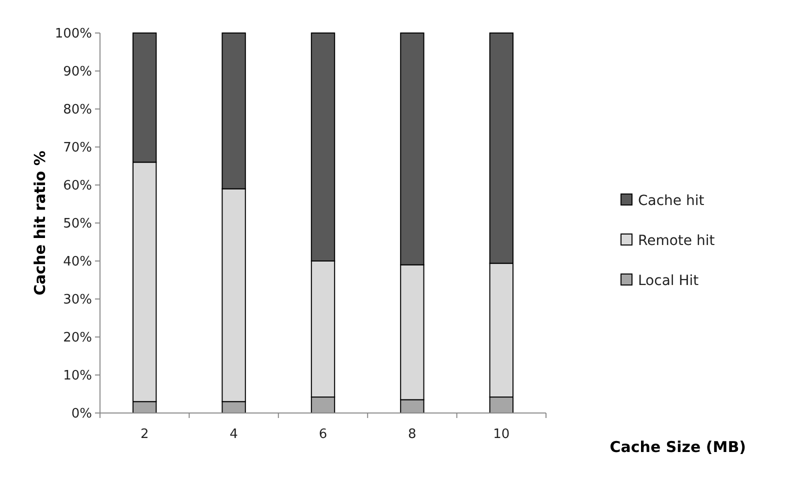 The width and height of the screenshot is (796, 480). Describe the element at coordinates (677, 240) in the screenshot. I see `legend-label: Remote hit` at that location.